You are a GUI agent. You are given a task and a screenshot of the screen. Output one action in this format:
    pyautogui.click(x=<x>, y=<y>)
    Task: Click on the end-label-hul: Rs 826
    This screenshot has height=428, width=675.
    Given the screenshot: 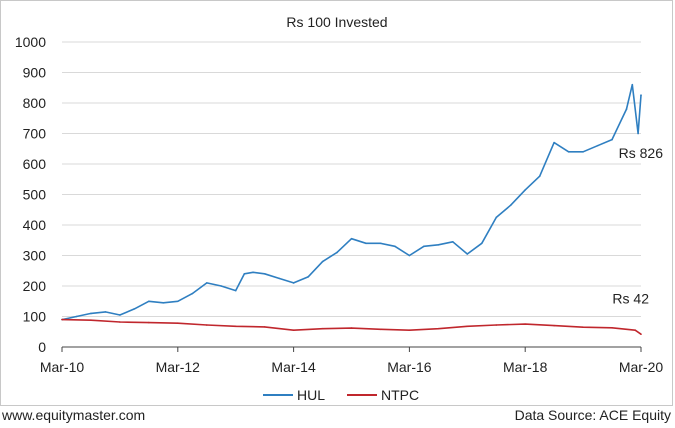 What is the action you would take?
    pyautogui.click(x=641, y=153)
    